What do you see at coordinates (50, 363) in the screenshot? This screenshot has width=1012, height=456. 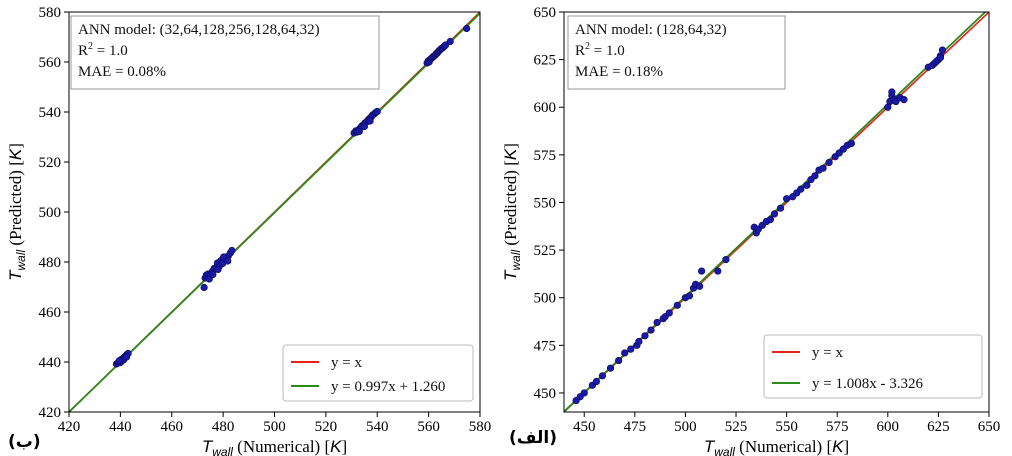 I see `y-tick-label: 440` at bounding box center [50, 363].